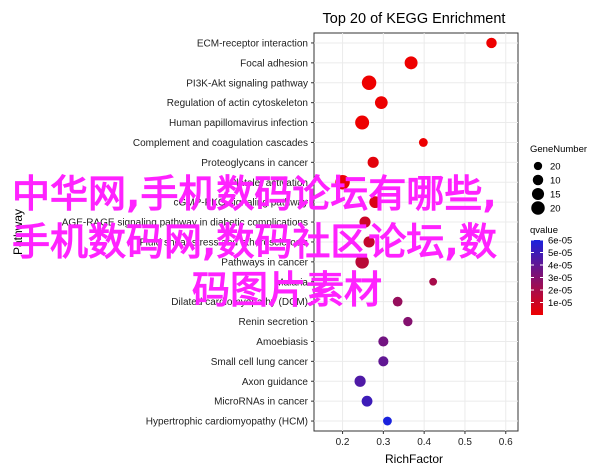 The width and height of the screenshot is (600, 471). Describe the element at coordinates (555, 195) in the screenshot. I see `size-legend-label: 15` at that location.